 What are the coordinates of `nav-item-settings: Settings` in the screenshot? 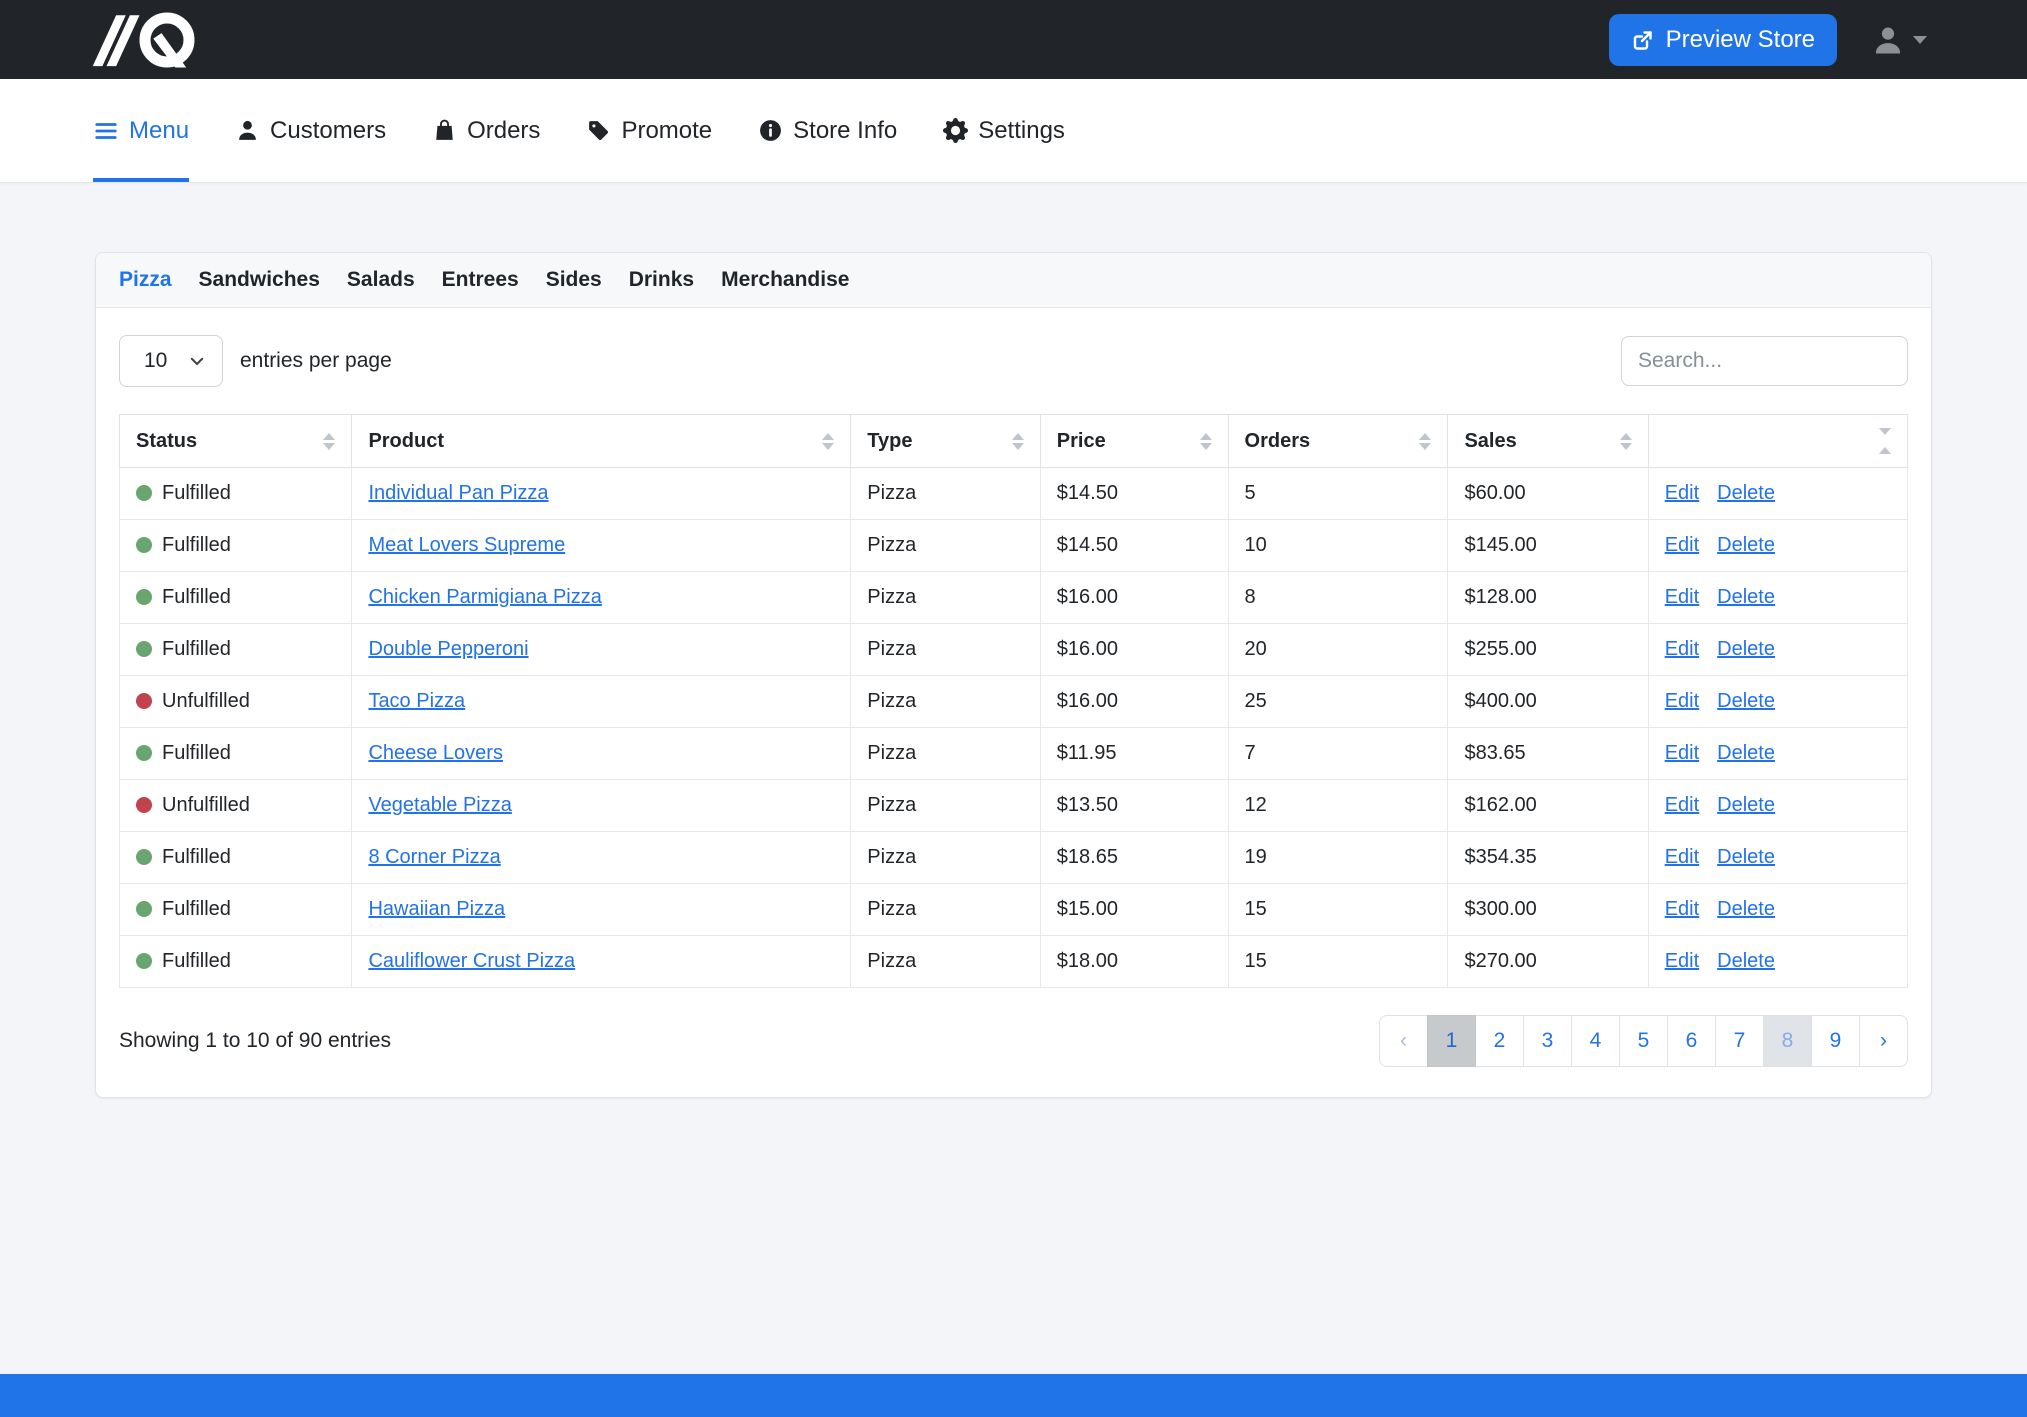 It's located at (1004, 130).